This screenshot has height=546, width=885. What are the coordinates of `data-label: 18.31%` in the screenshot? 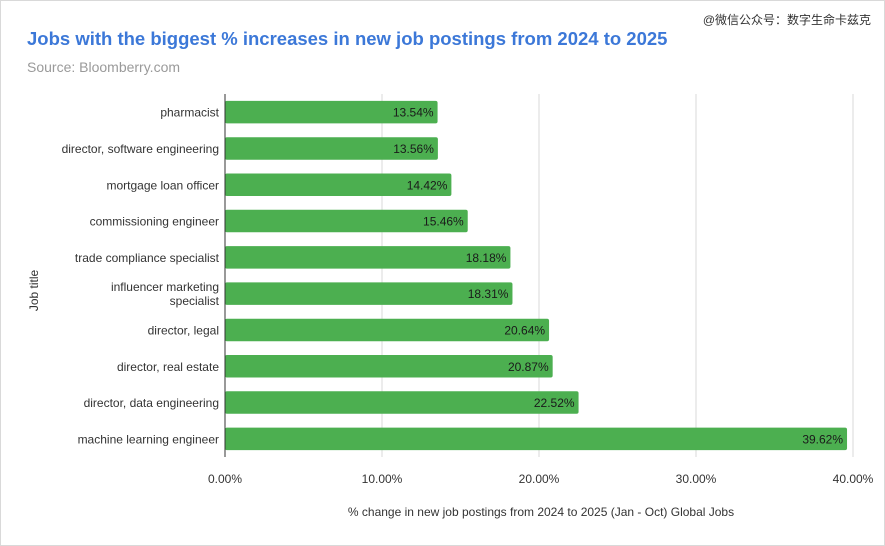 It's located at (488, 294).